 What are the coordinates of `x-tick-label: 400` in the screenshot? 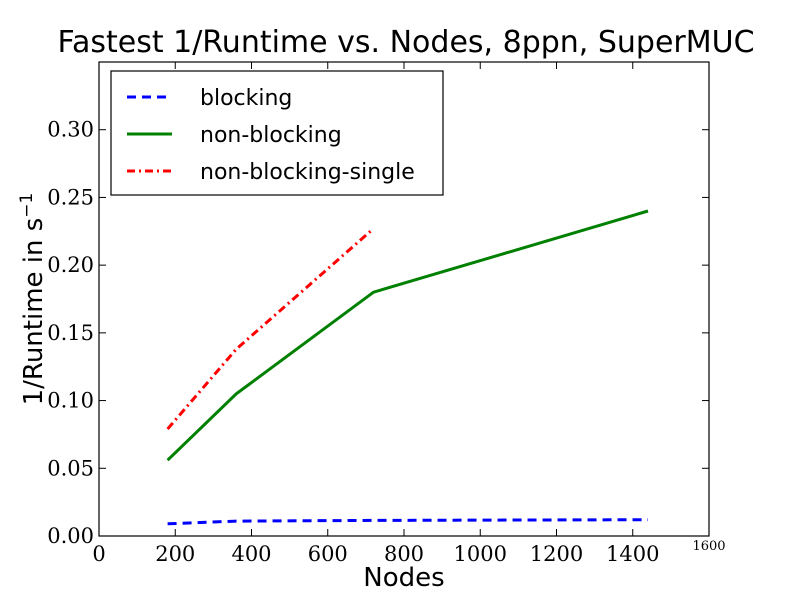 It's located at (251, 554).